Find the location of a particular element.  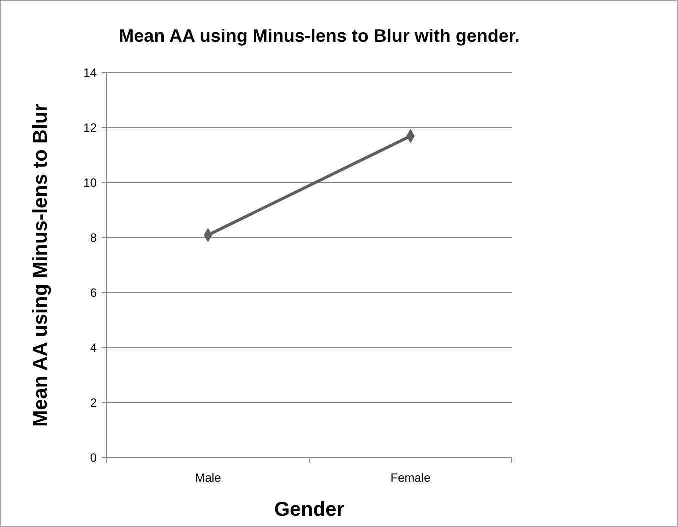

y-tick-label: 10 is located at coordinates (91, 183).